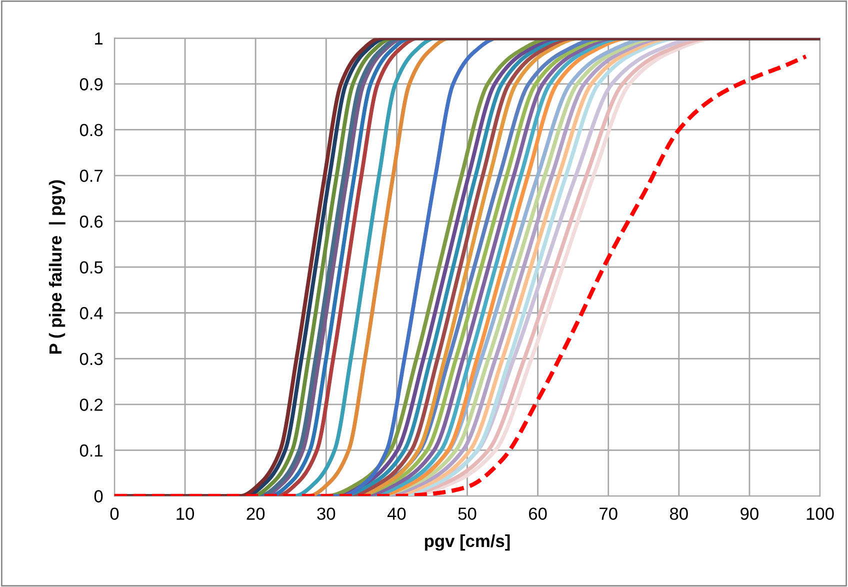 This screenshot has height=587, width=848. What do you see at coordinates (538, 514) in the screenshot?
I see `x-tick-label: 60` at bounding box center [538, 514].